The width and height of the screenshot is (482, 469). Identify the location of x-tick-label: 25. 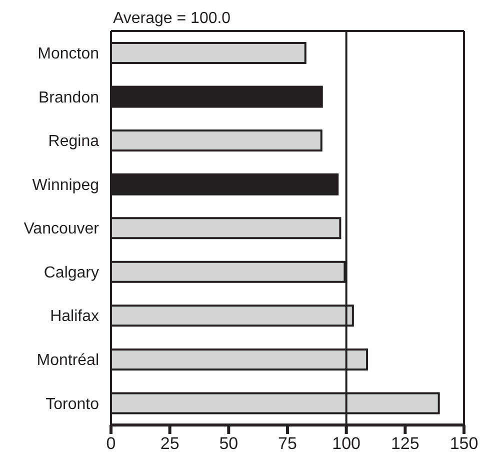
(170, 444).